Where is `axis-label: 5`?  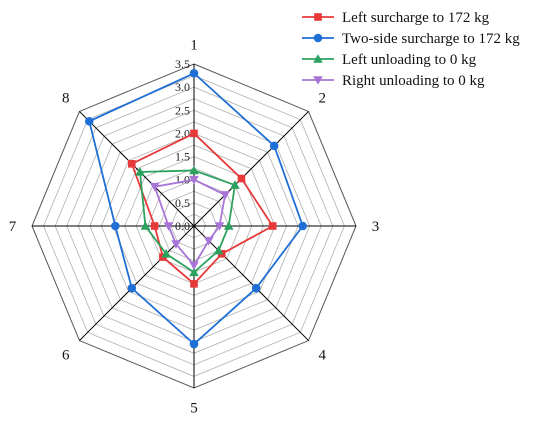 axis-label: 5 is located at coordinates (194, 408).